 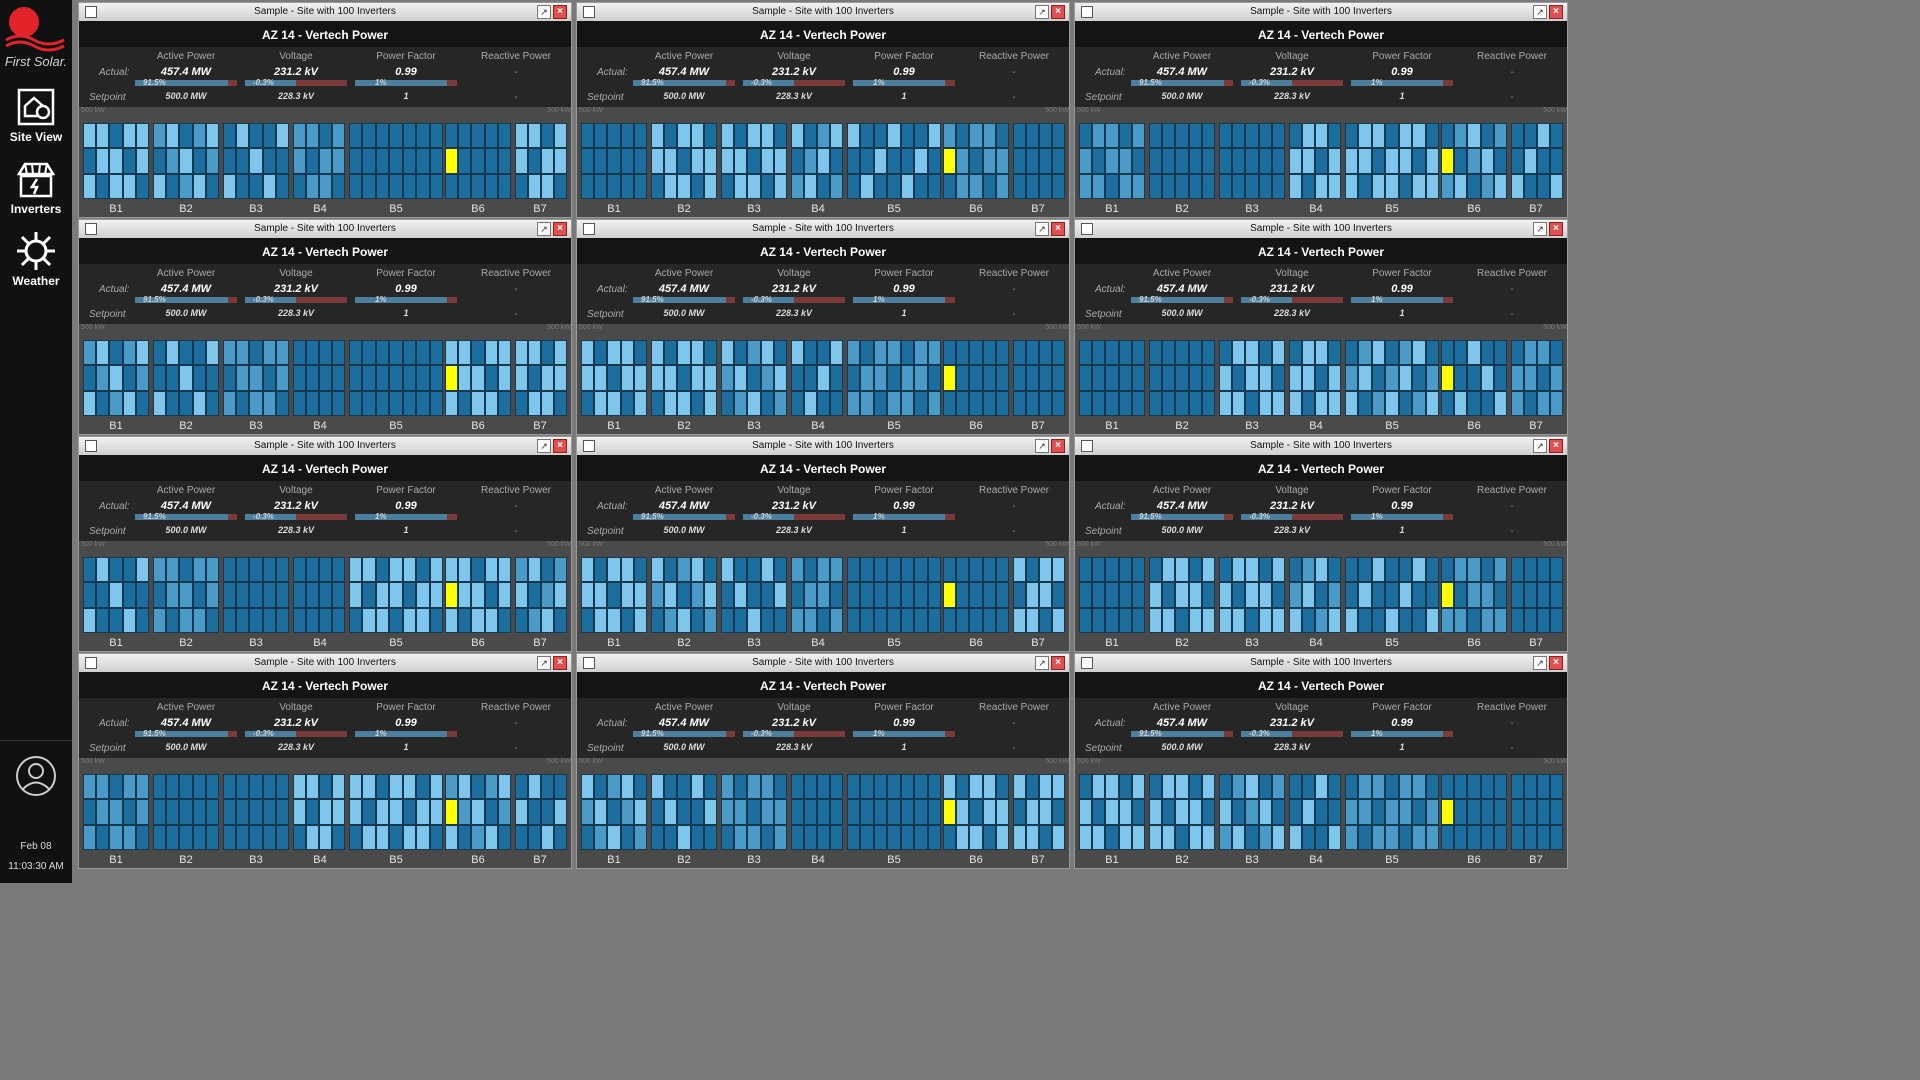 What do you see at coordinates (1474, 595) in the screenshot?
I see `block-b6` at bounding box center [1474, 595].